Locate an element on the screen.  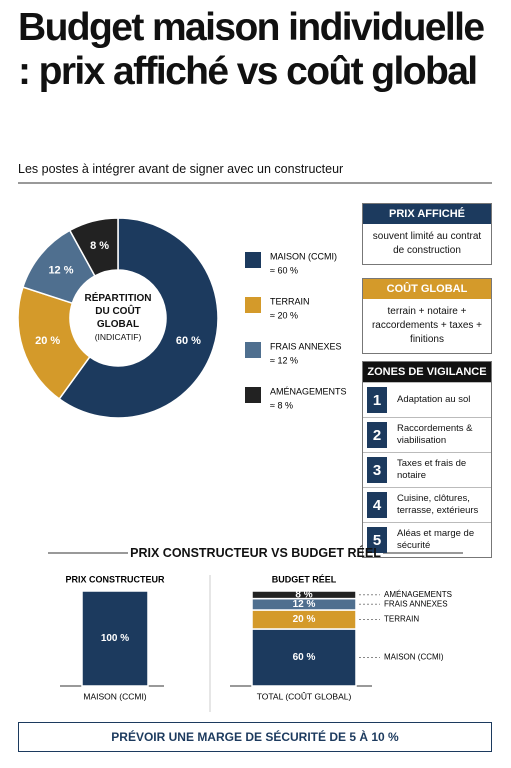
category-label: TOTAL (COÛT GLOBAL) is located at coordinates (304, 696).